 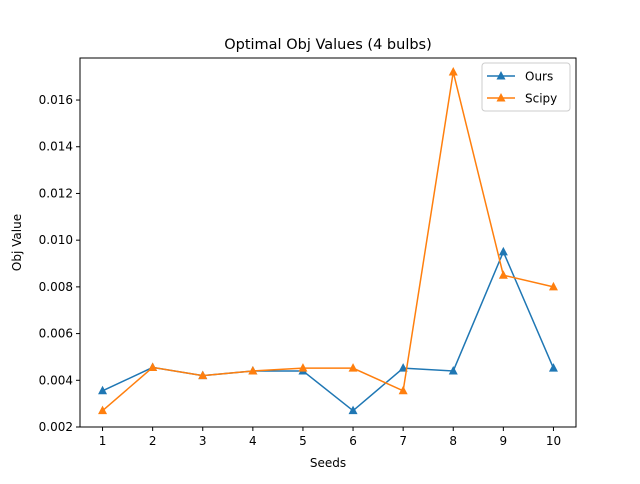 I want to click on y-tick-label: 0.014, so click(x=56, y=147).